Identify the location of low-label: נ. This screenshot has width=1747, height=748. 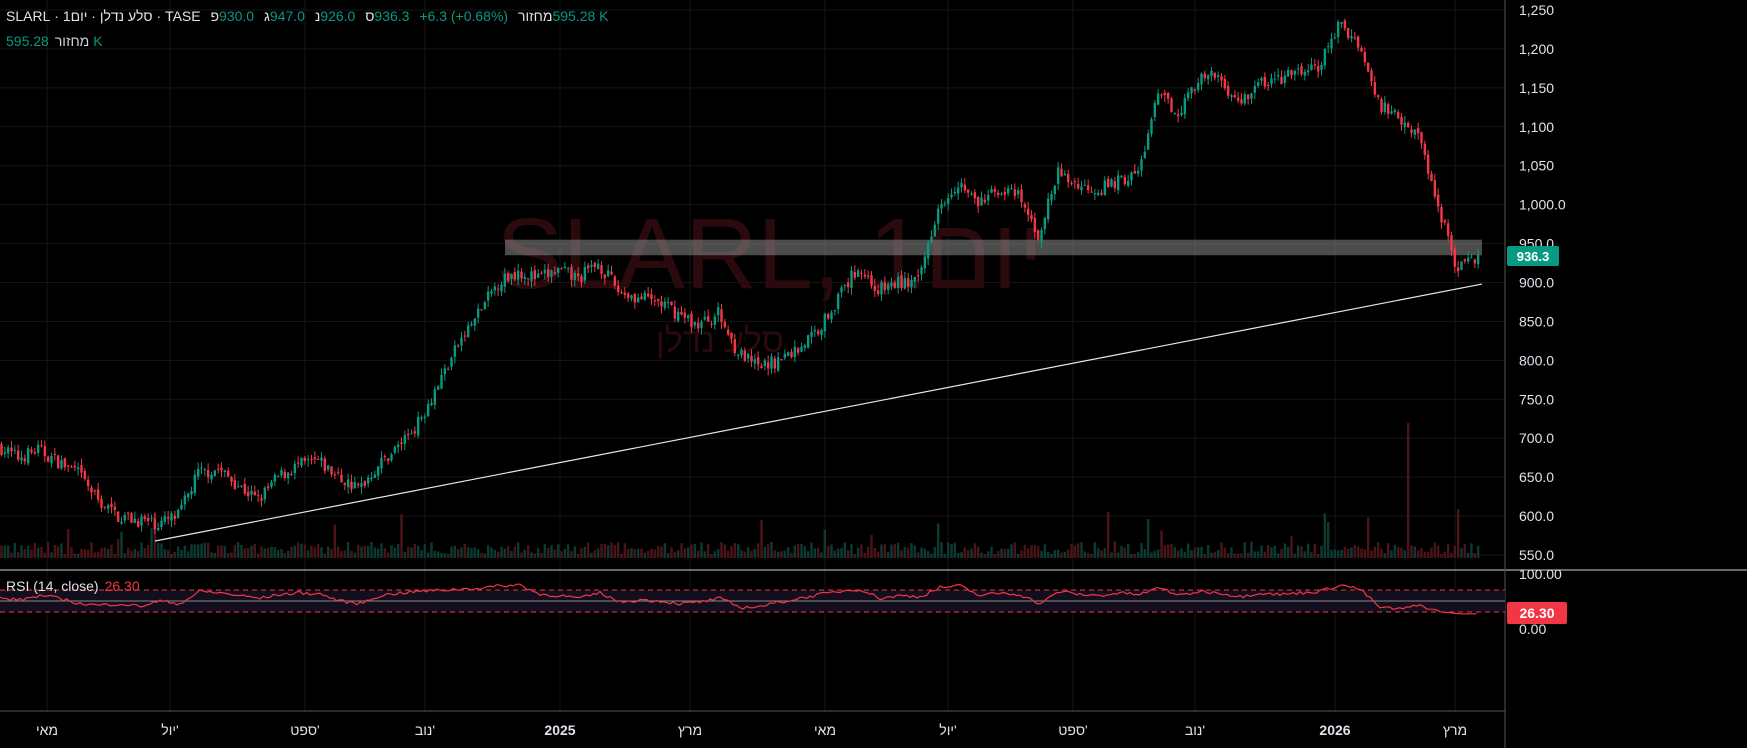
(317, 16).